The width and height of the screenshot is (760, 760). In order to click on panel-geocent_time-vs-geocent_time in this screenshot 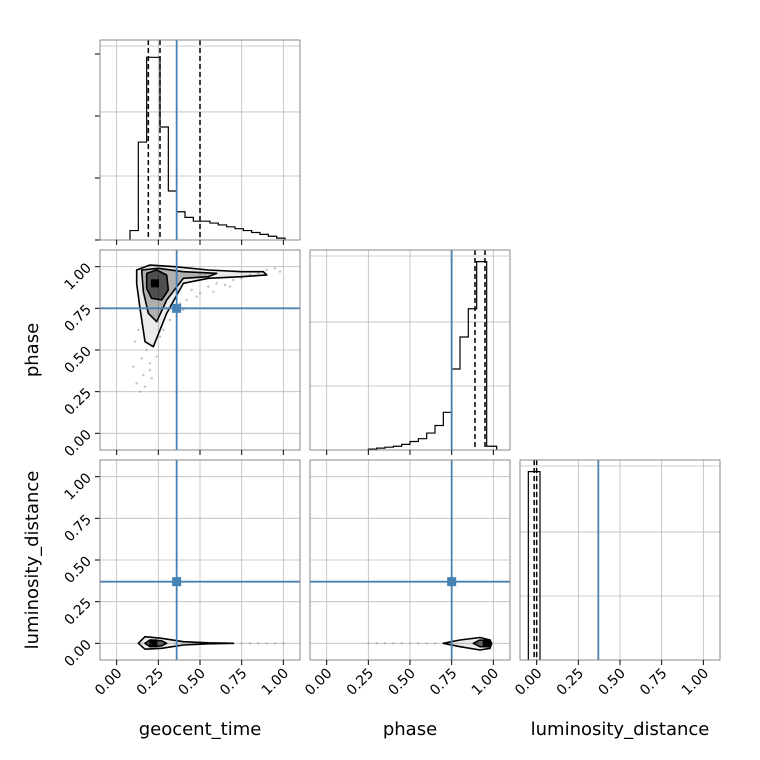, I will do `click(198, 142)`.